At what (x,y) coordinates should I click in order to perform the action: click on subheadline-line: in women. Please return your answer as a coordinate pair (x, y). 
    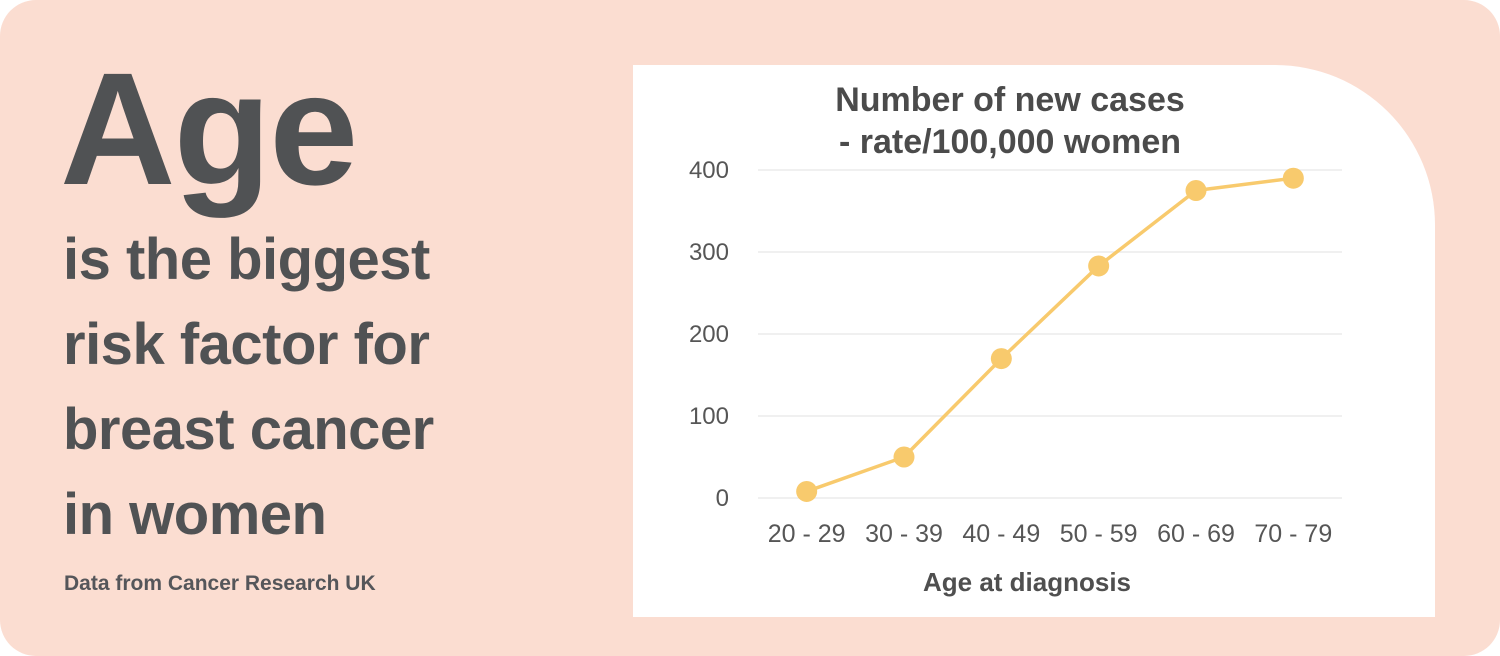
    Looking at the image, I should click on (195, 514).